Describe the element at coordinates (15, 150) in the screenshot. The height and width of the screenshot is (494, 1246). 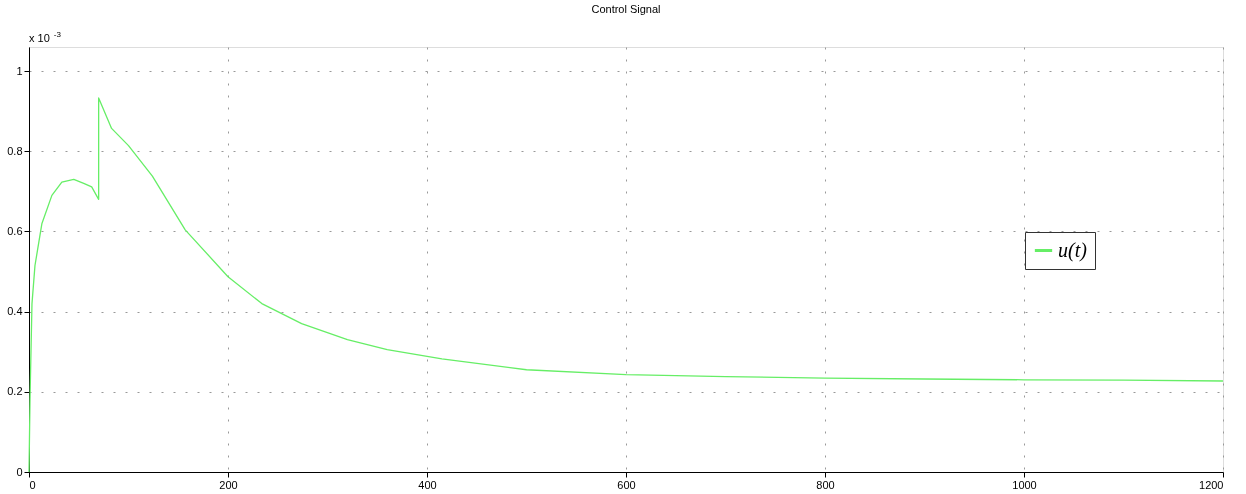
I see `y-tick-label: 0.8` at that location.